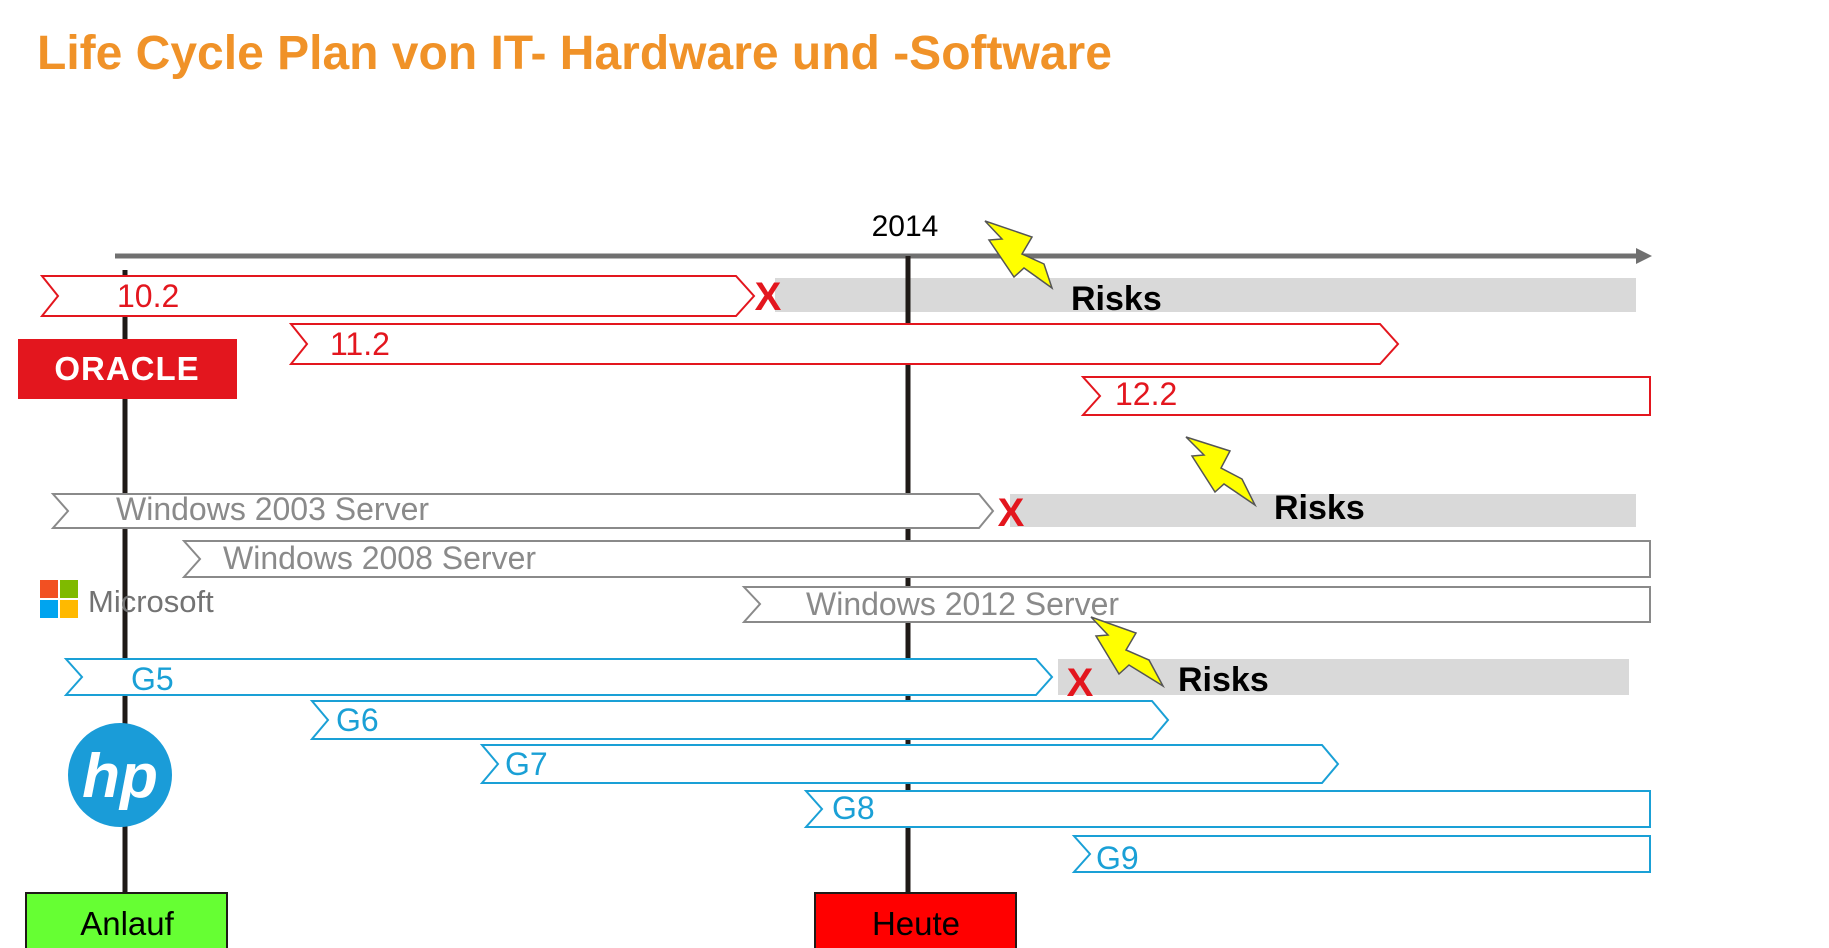 The width and height of the screenshot is (1829, 948). Describe the element at coordinates (1205, 295) in the screenshot. I see `oracle-risk-band` at that location.